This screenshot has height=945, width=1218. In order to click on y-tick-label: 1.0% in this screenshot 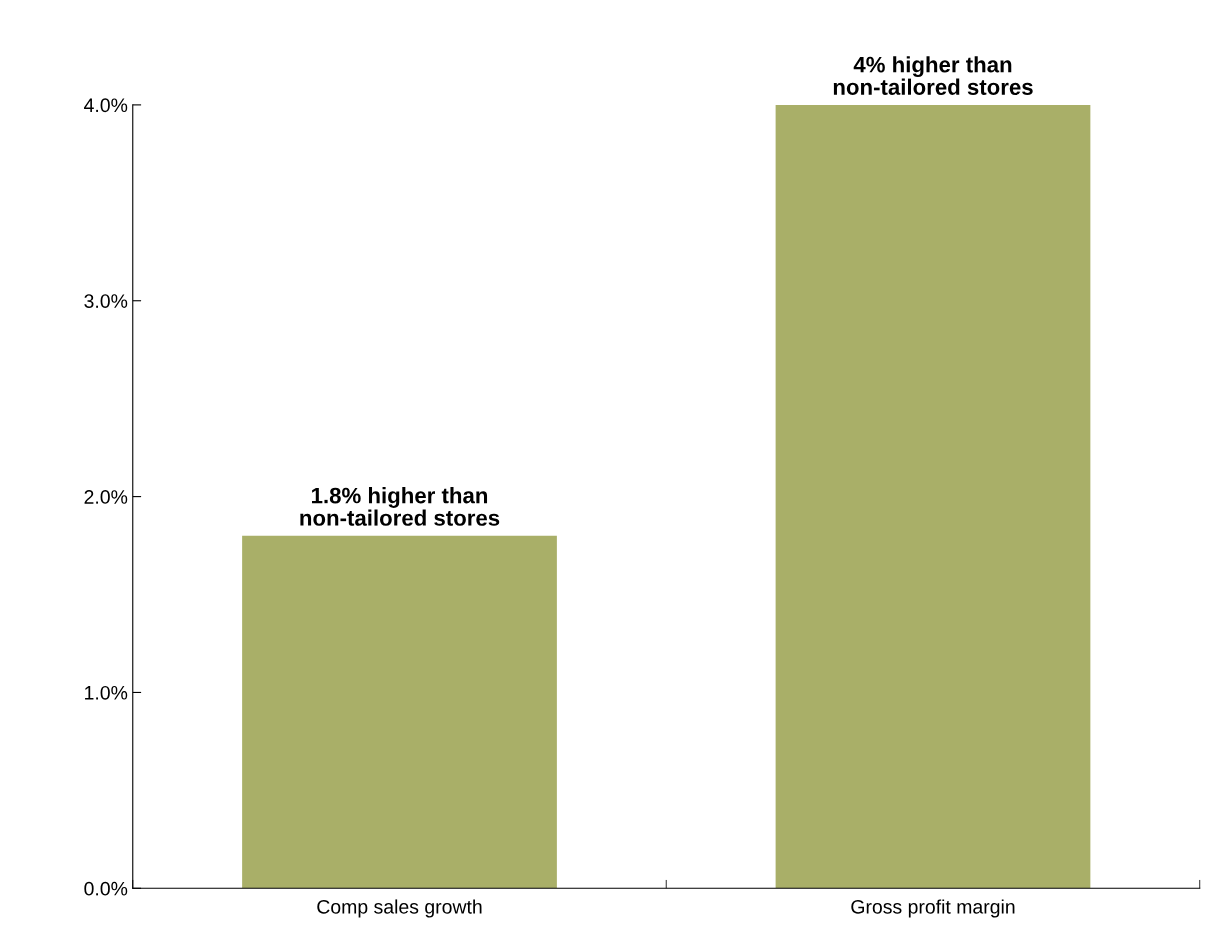, I will do `click(106, 692)`.